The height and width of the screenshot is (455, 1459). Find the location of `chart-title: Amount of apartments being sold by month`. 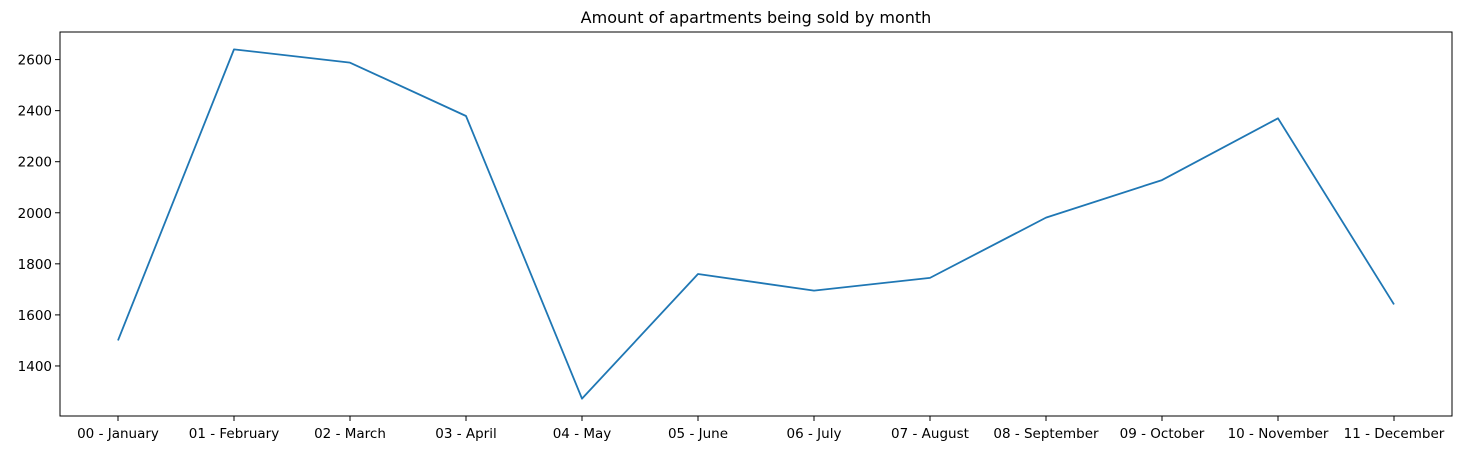

chart-title: Amount of apartments being sold by month is located at coordinates (756, 17).